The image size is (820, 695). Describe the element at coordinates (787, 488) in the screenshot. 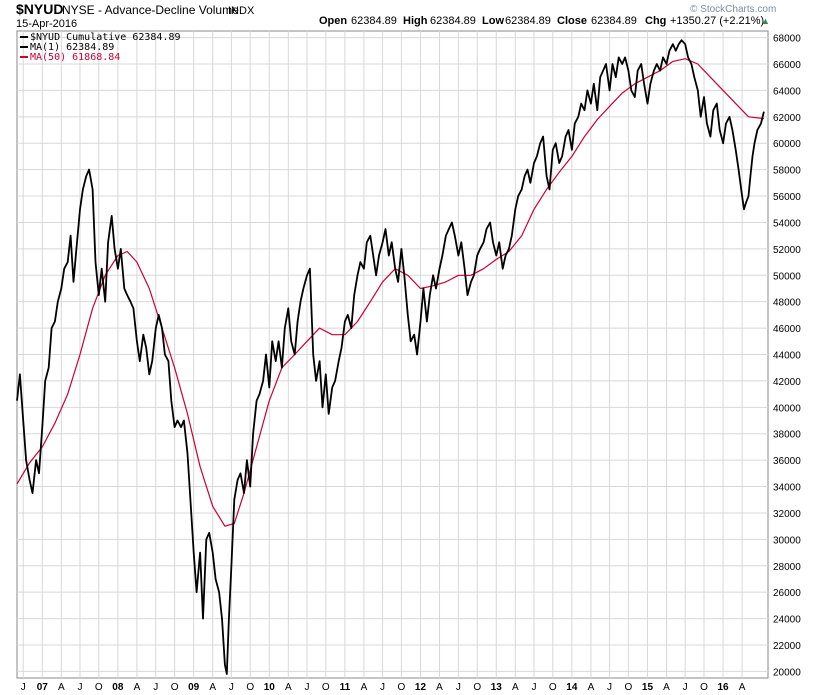

I see `y-tick-label: 34000` at that location.